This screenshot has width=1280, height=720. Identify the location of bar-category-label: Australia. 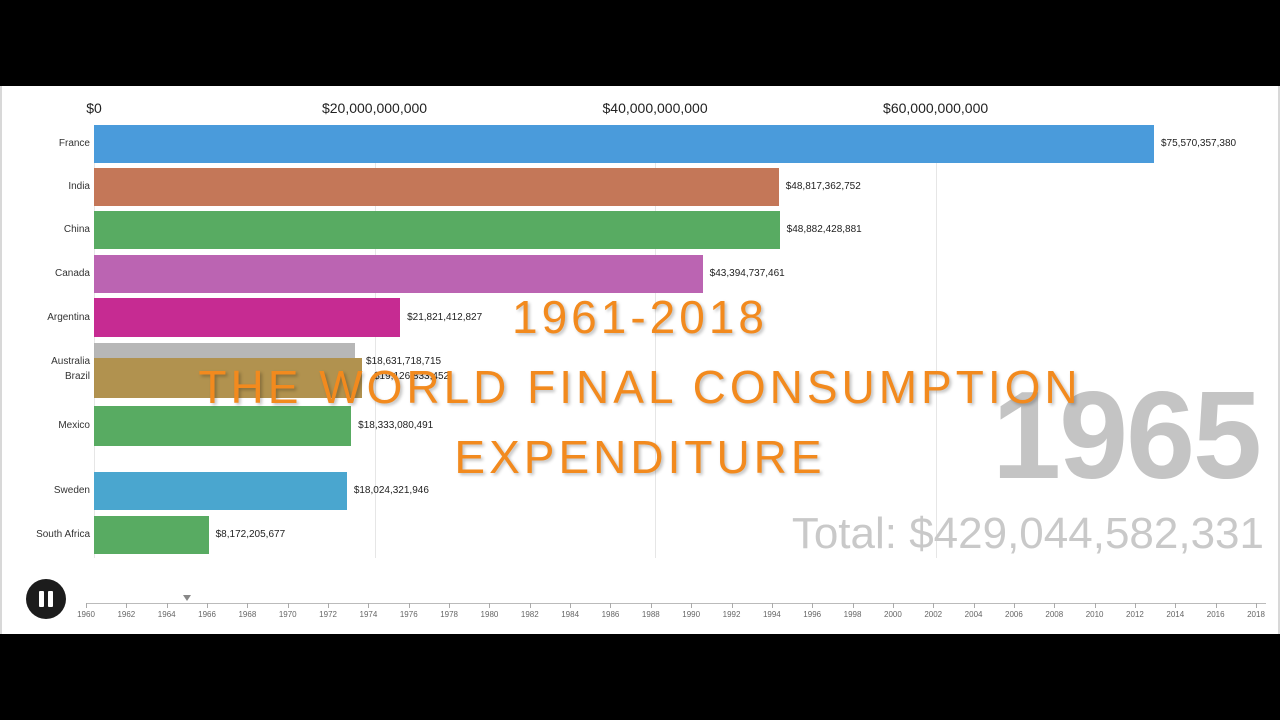
(70, 361).